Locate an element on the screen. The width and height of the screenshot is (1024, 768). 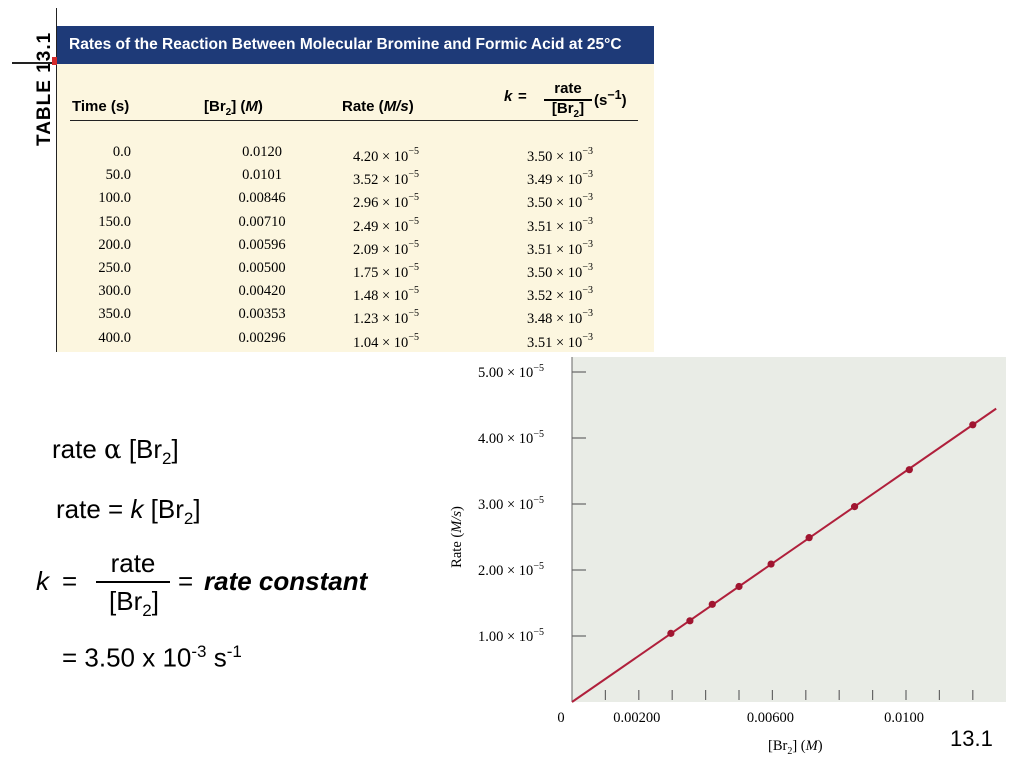
cell-rate: 2.09 × 10−5 is located at coordinates (386, 248).